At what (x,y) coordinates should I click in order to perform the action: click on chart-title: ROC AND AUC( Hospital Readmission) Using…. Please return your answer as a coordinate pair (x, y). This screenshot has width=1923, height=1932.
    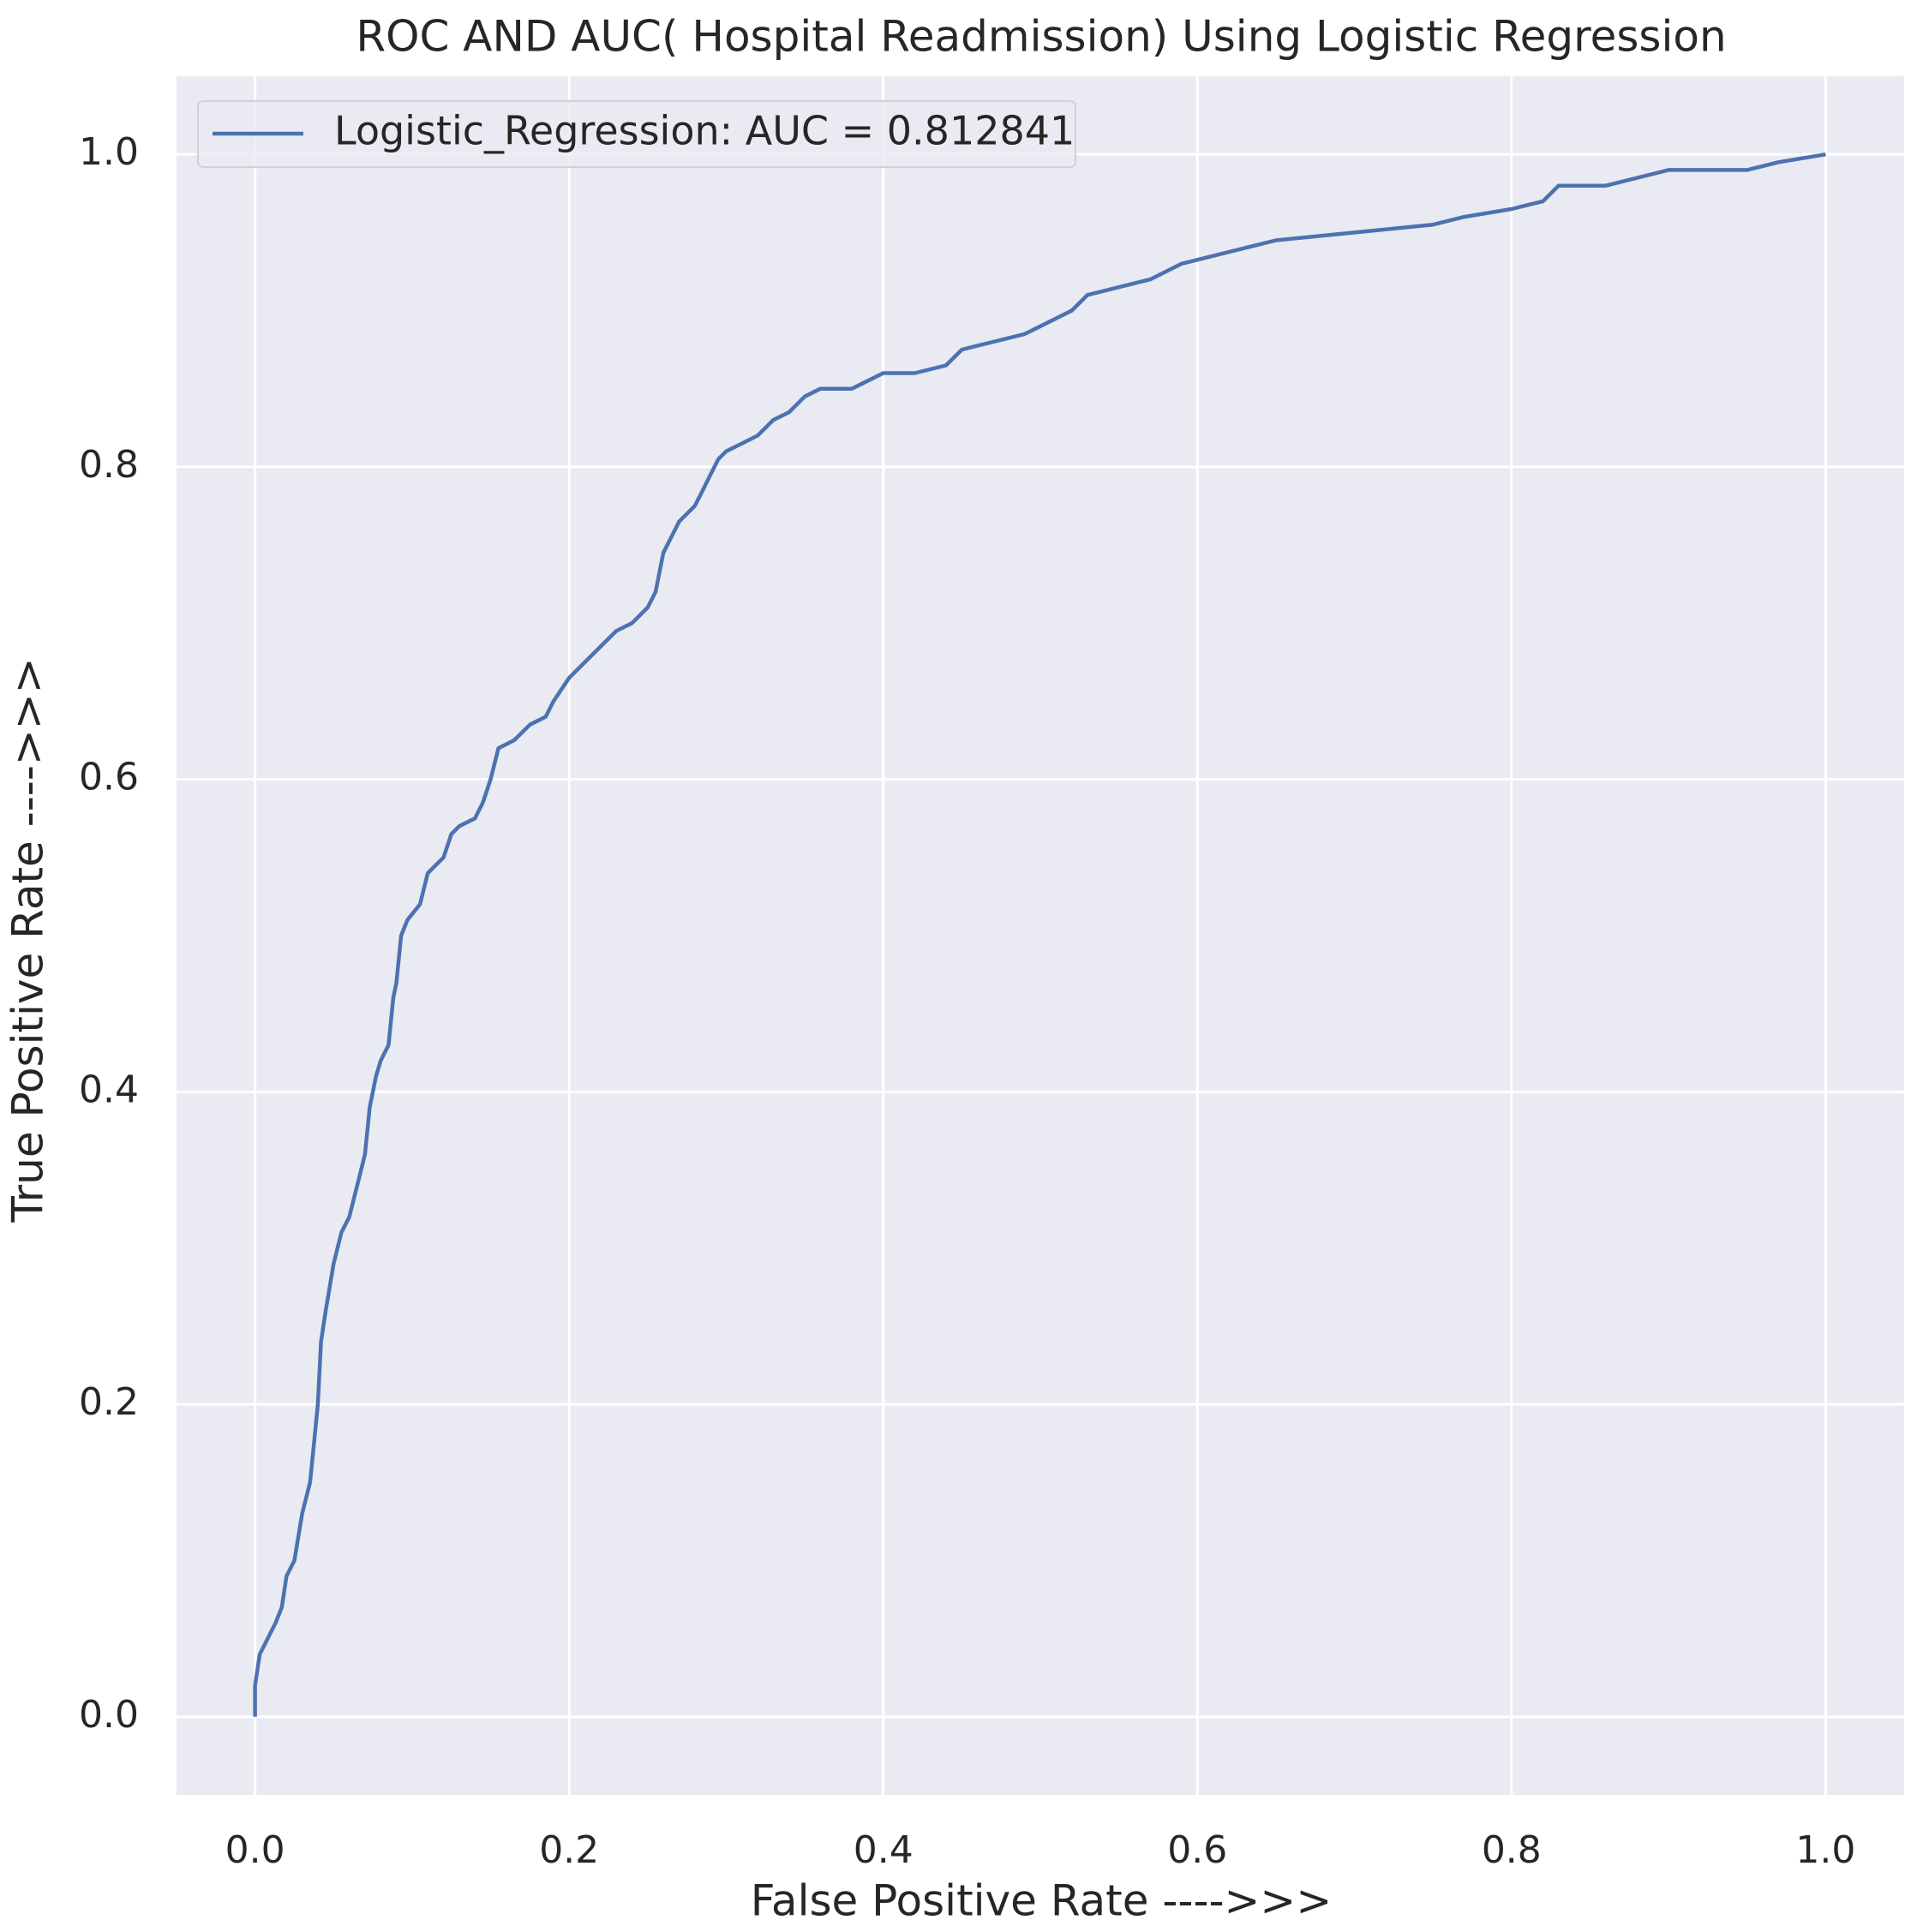
    Looking at the image, I should click on (1041, 37).